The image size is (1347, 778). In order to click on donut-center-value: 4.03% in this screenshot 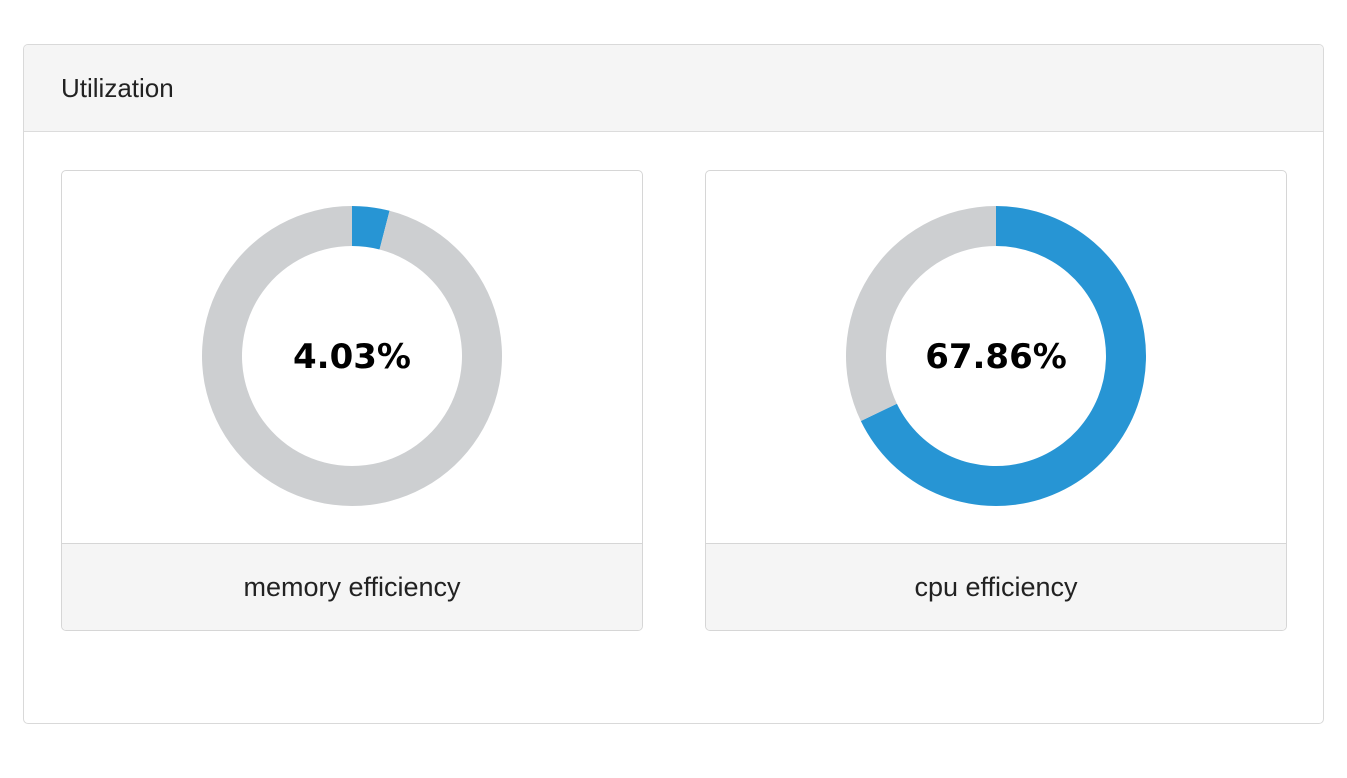, I will do `click(352, 357)`.